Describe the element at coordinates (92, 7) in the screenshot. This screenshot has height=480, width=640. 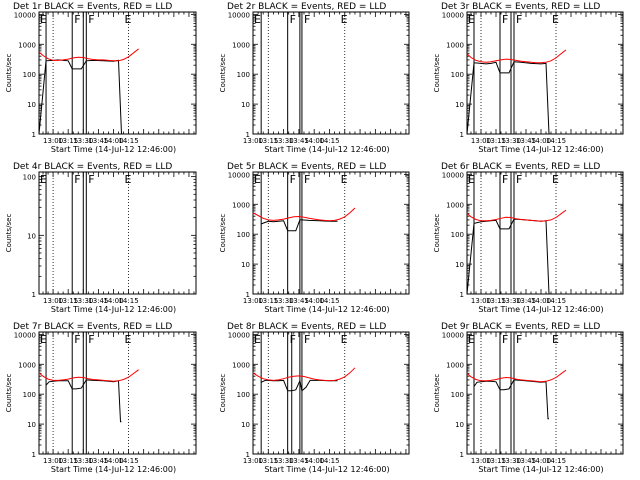
I see `chart-title: Det 1r BLACK = Events, RED = LLD` at that location.